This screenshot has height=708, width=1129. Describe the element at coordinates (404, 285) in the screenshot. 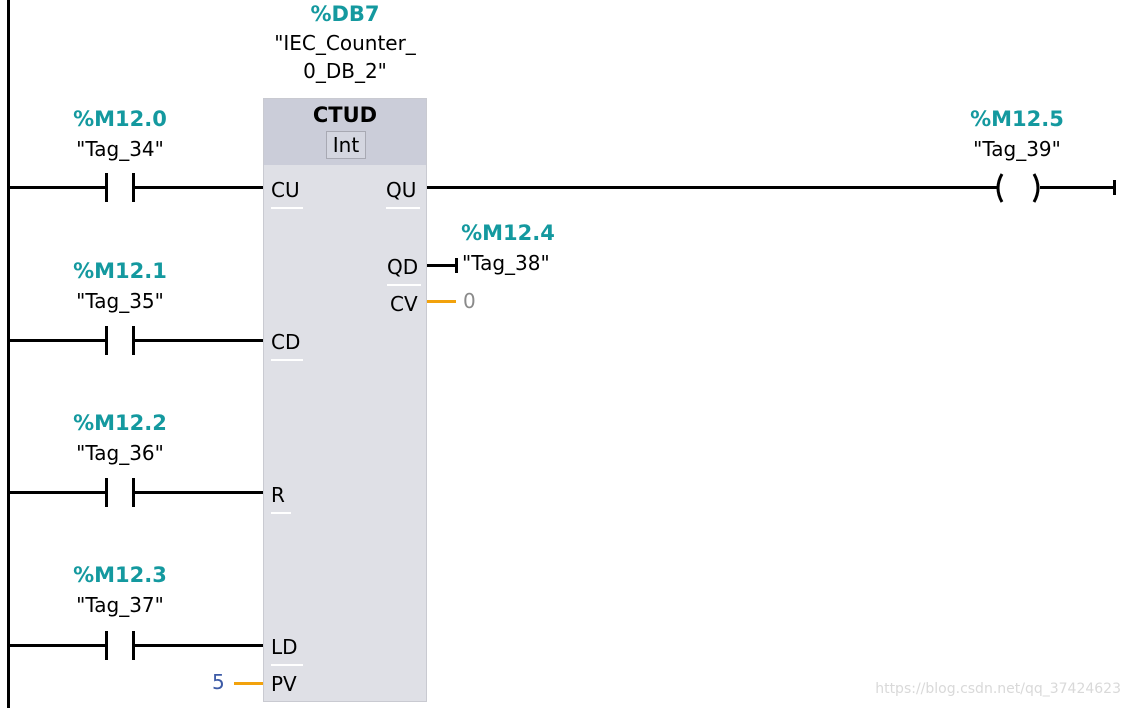

I see `pin-qd-underline` at that location.